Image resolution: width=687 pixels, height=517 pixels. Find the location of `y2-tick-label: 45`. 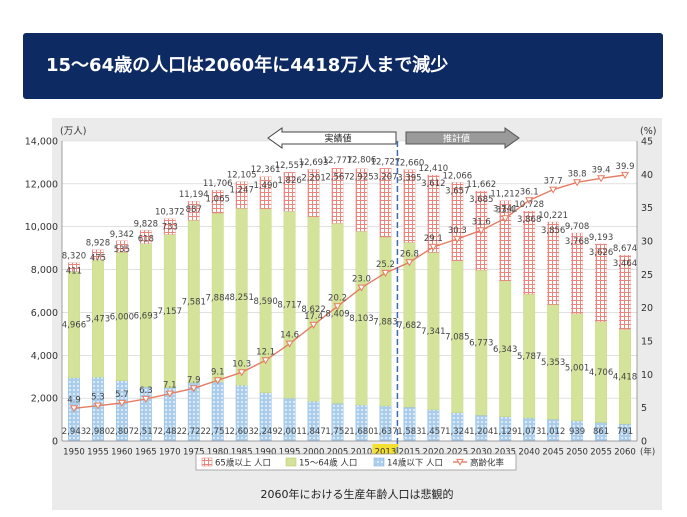

y2-tick-label: 45 is located at coordinates (647, 142).